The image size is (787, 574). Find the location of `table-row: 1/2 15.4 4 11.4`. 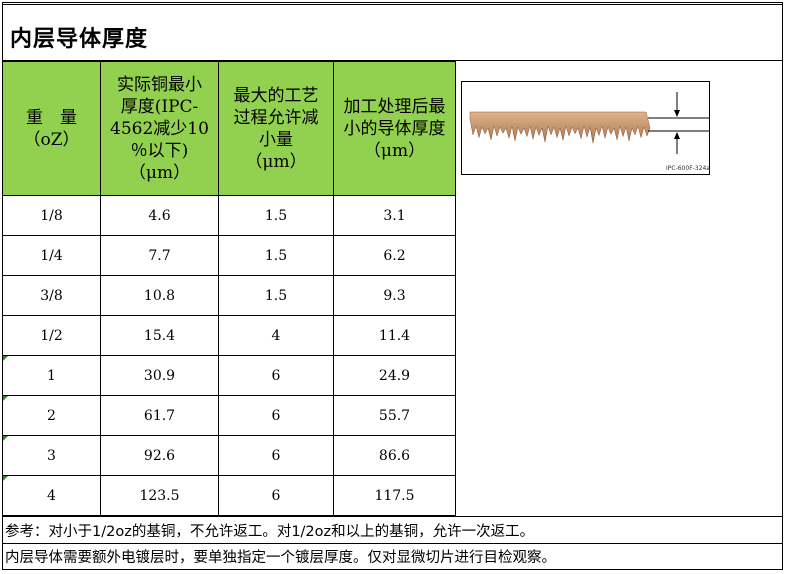

table-row: 1/2 15.4 4 11.4 is located at coordinates (229, 335).